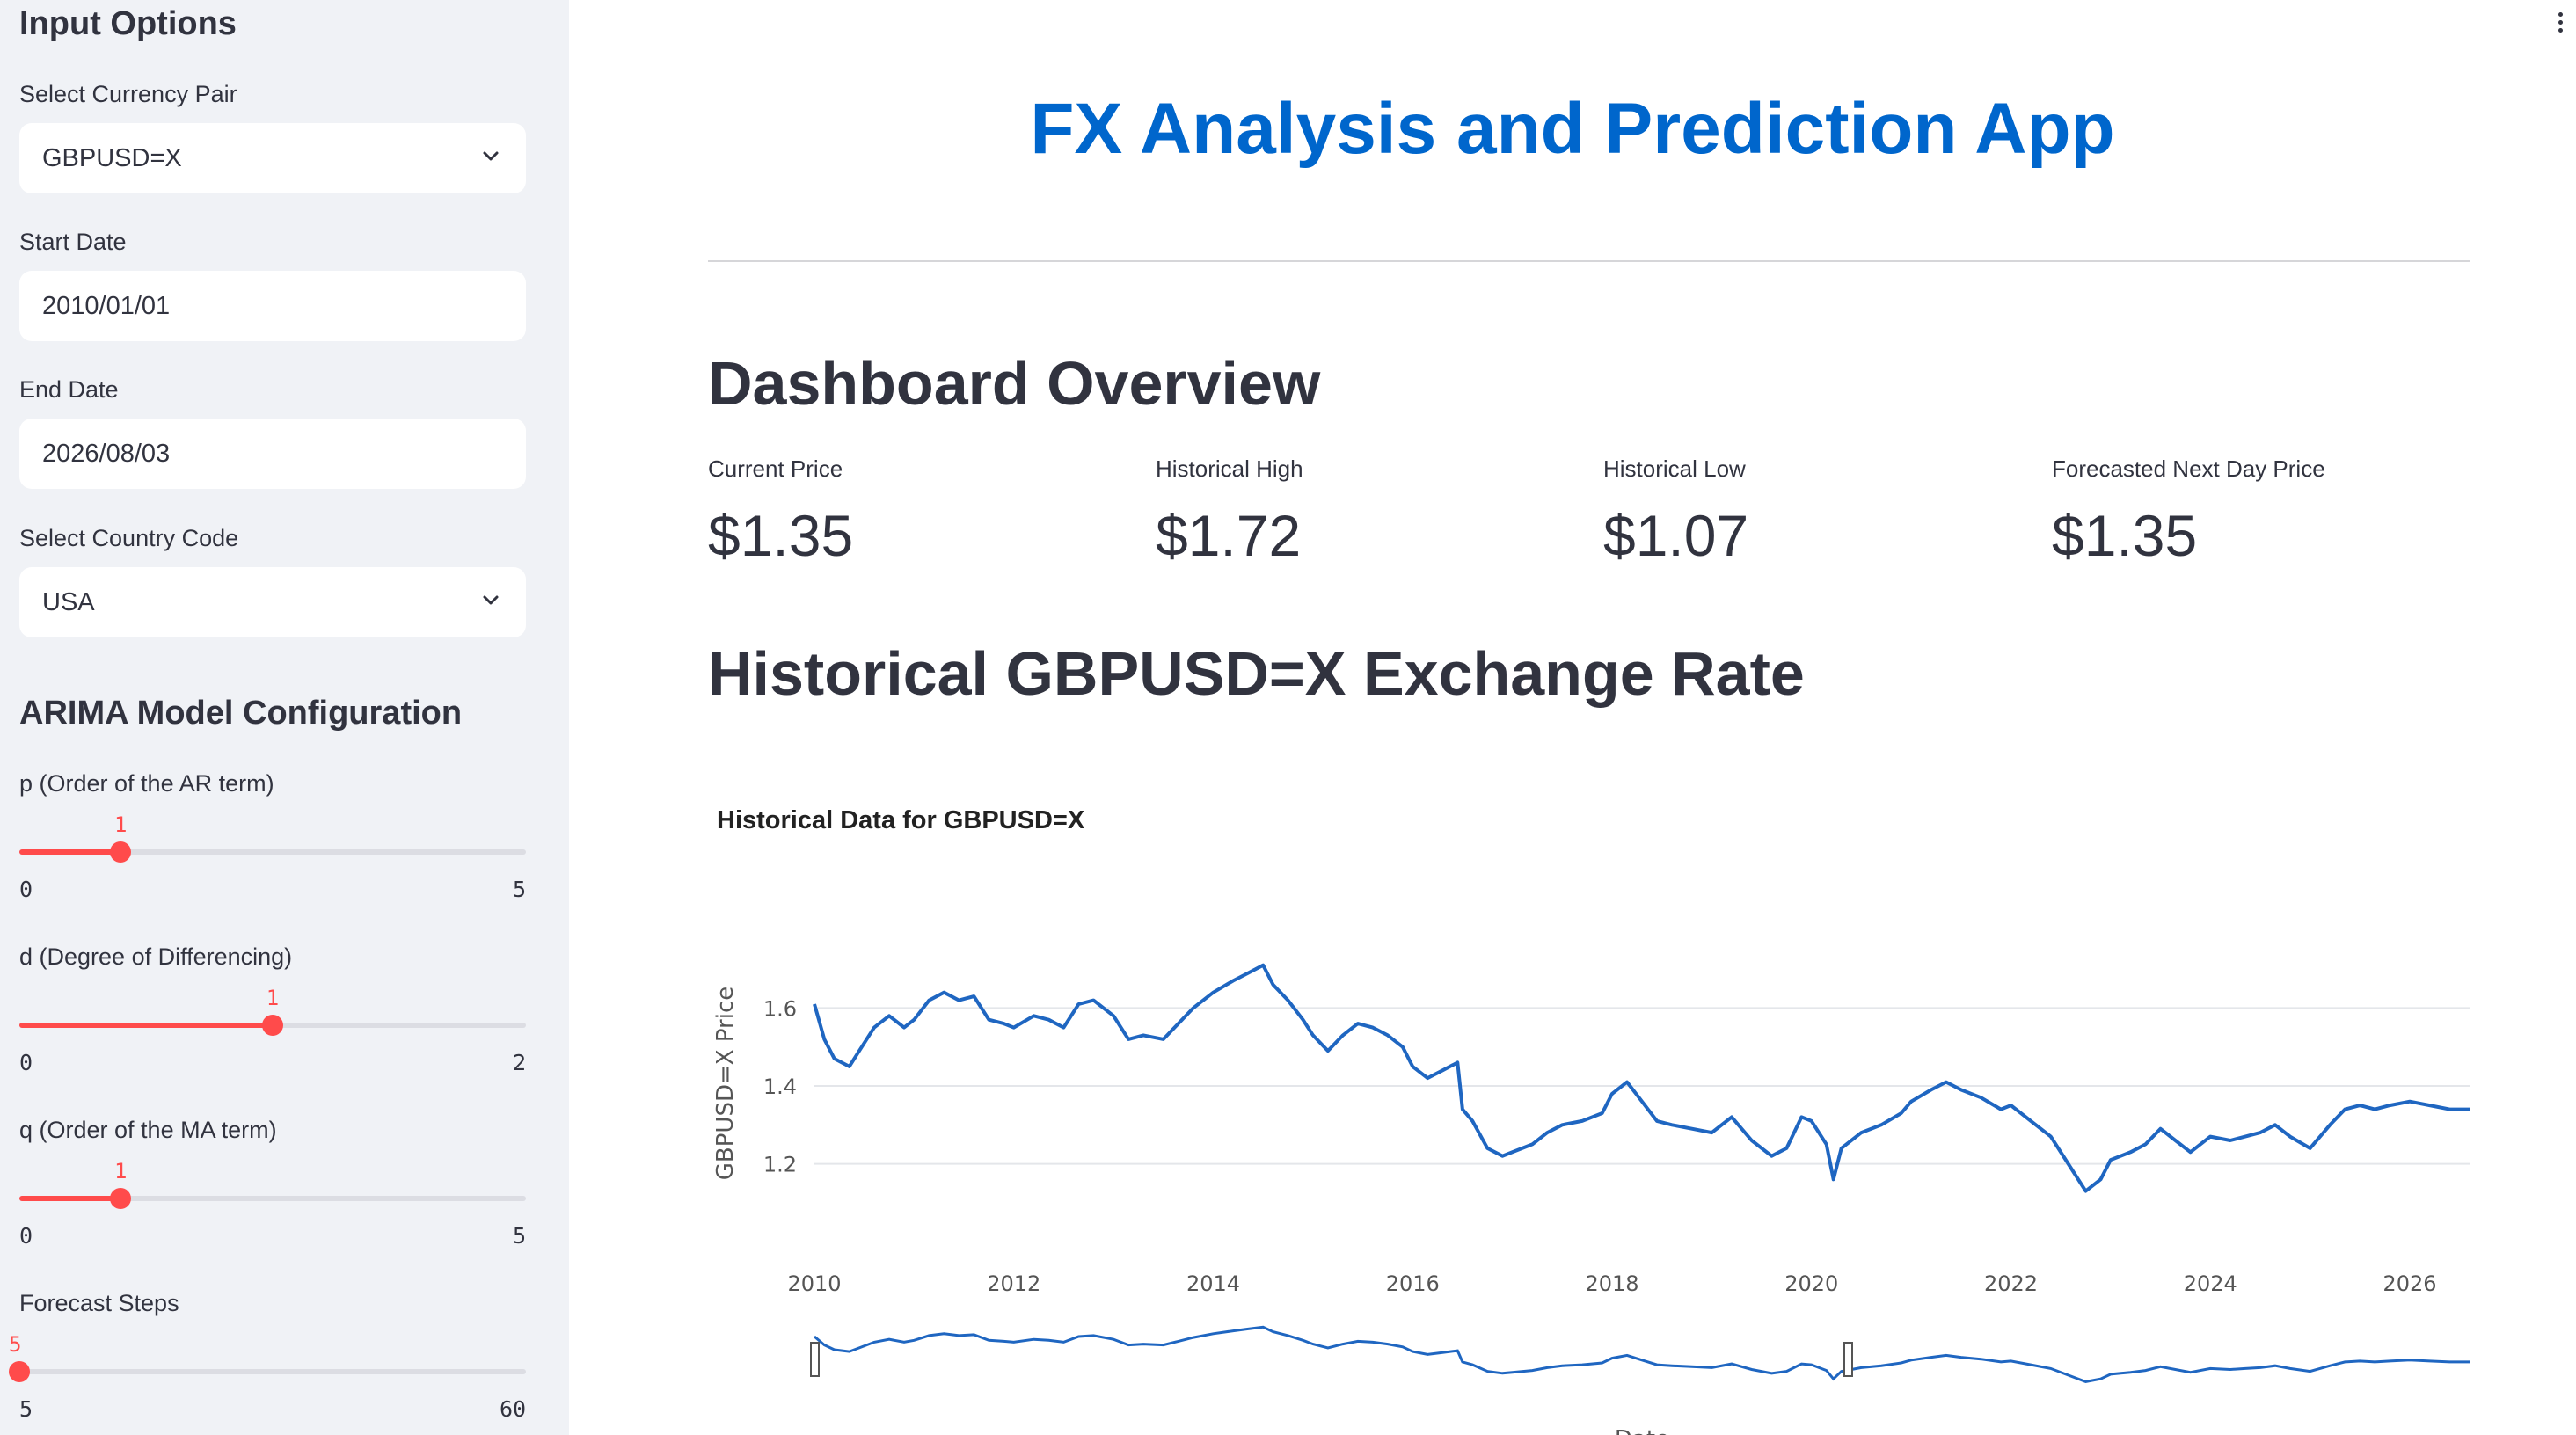 The image size is (2576, 1435). What do you see at coordinates (901, 820) in the screenshot?
I see `chart-title: Historical Data for GBPUSD=X` at bounding box center [901, 820].